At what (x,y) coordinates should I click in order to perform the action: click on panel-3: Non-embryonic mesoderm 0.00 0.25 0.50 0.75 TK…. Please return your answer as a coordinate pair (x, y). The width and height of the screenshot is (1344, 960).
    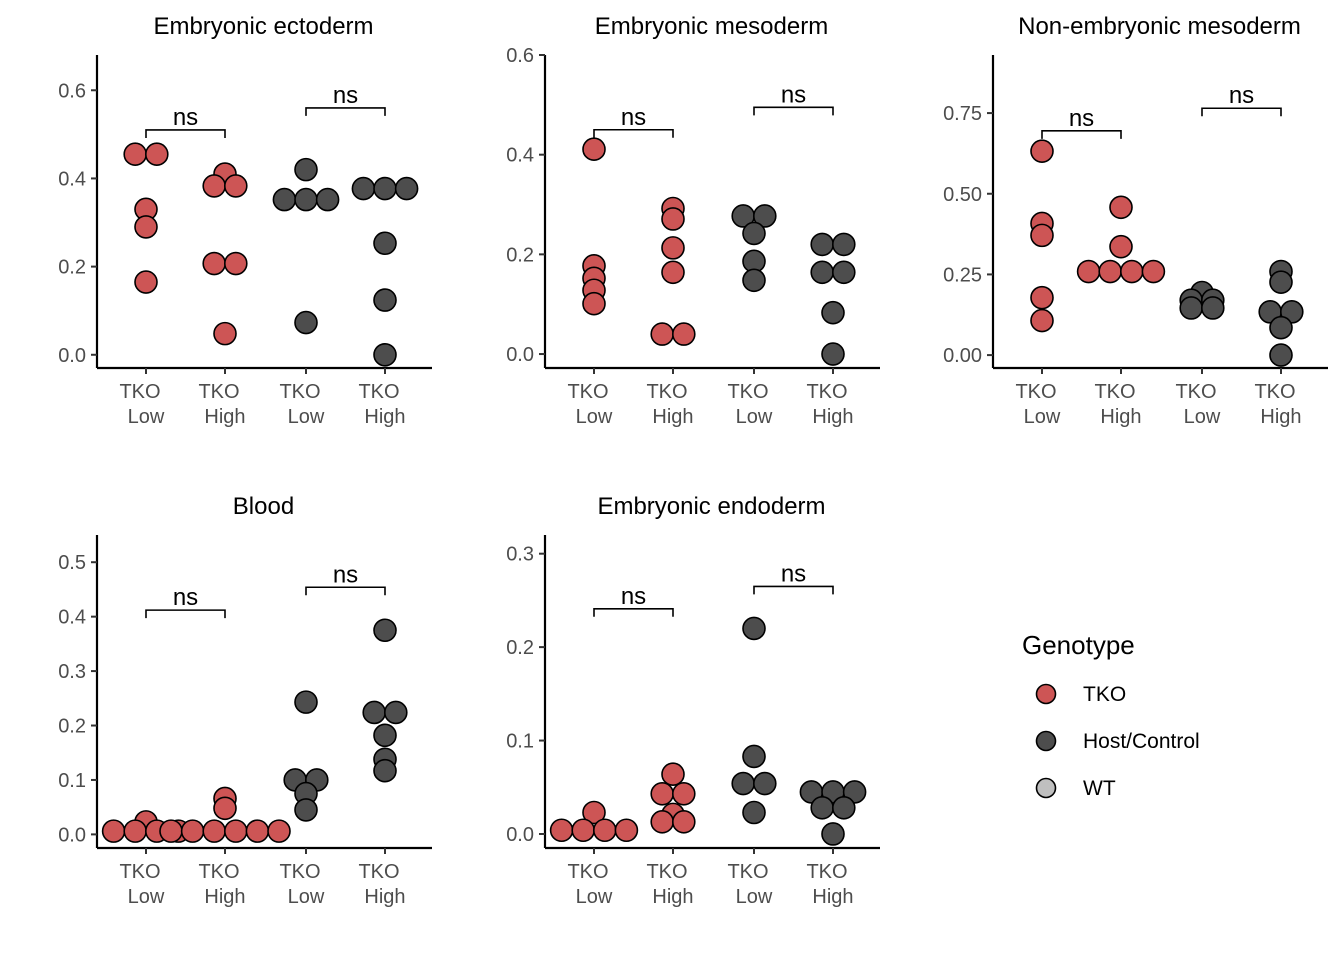
    Looking at the image, I should click on (1135, 220).